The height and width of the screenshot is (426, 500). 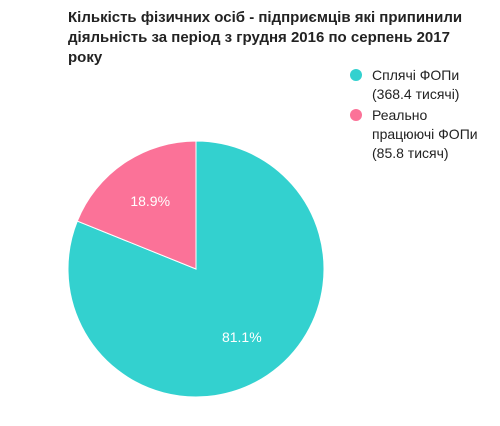 What do you see at coordinates (400, 115) in the screenshot?
I see `legend-label-line: Реально` at bounding box center [400, 115].